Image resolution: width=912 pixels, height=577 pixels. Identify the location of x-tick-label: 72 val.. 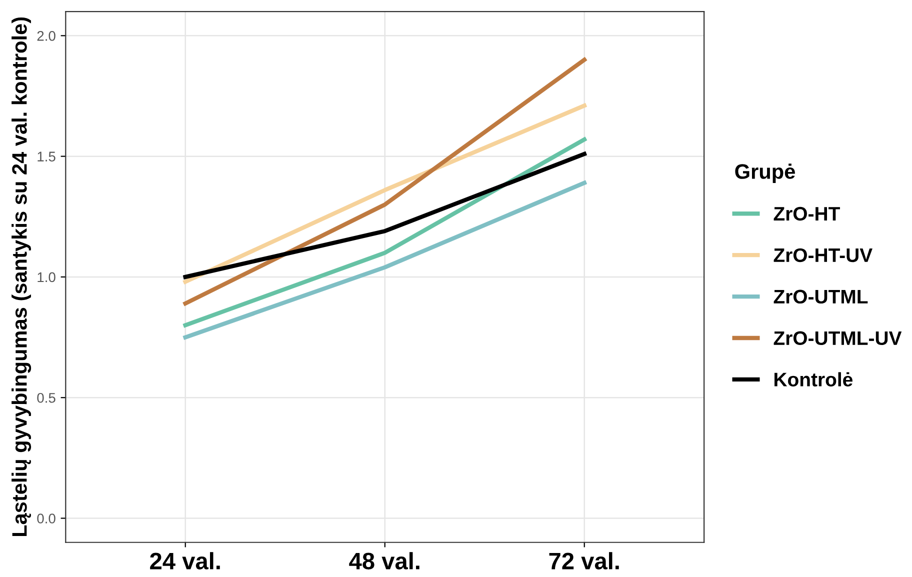
(584, 561).